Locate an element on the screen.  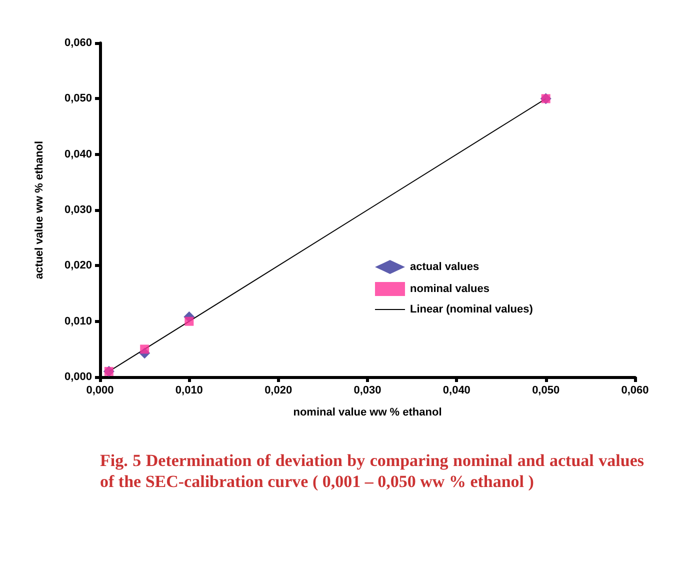
x-tick-label: 0,020 is located at coordinates (278, 390).